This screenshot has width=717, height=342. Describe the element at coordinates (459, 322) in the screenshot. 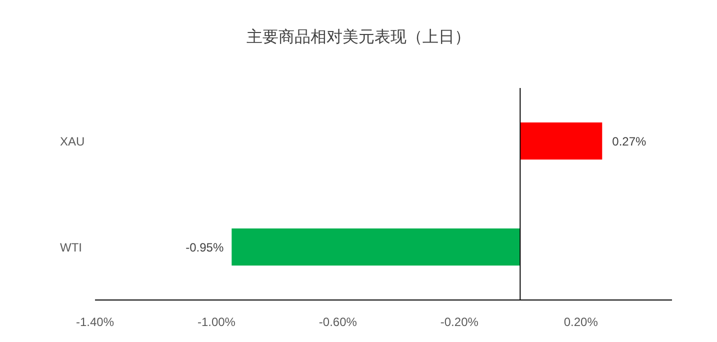

I see `x-tick-label: -0.20%` at that location.